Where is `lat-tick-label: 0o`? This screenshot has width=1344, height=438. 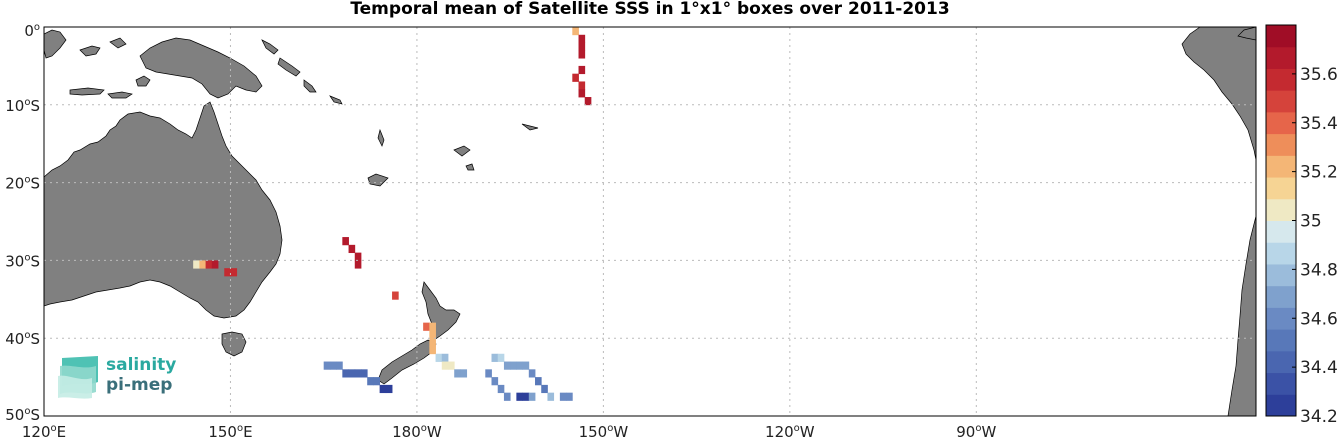 lat-tick-label: 0o is located at coordinates (32, 31).